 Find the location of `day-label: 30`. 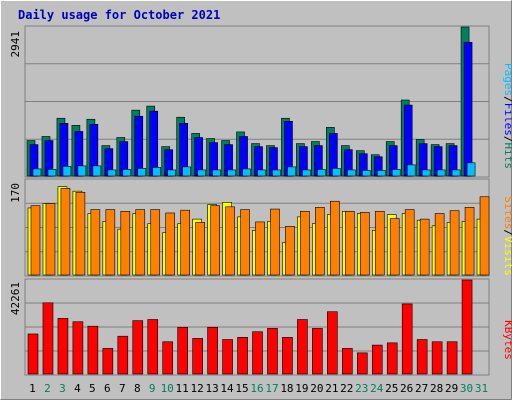

day-label: 30 is located at coordinates (466, 388).